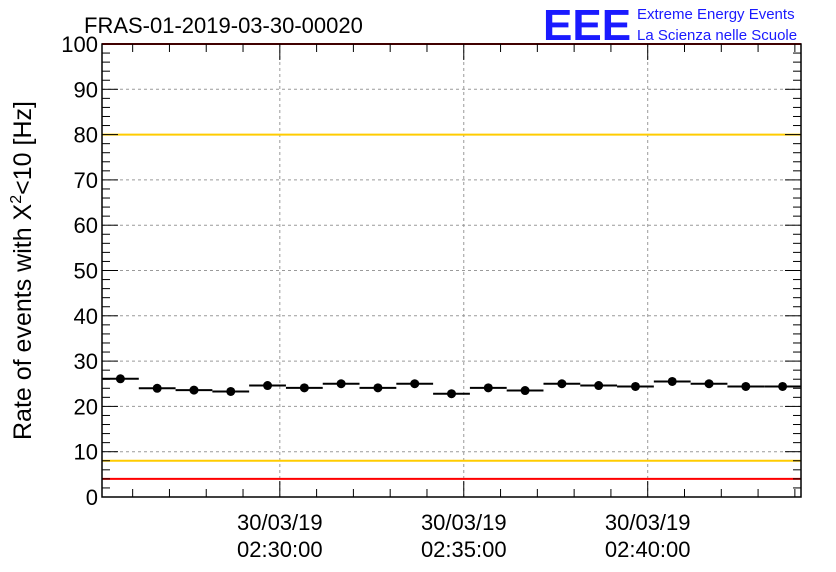 This screenshot has width=836, height=572. Describe the element at coordinates (587, 25) in the screenshot. I see `logo-mark: EEE` at that location.